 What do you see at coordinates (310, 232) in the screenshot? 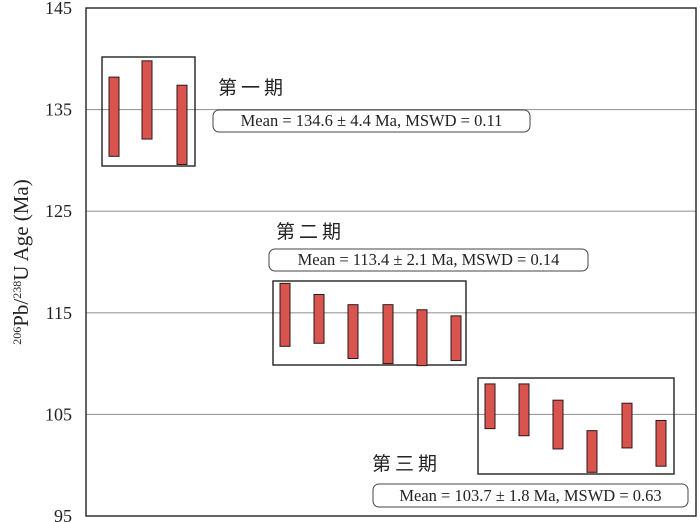
I see `phase-label: 第二期` at bounding box center [310, 232].